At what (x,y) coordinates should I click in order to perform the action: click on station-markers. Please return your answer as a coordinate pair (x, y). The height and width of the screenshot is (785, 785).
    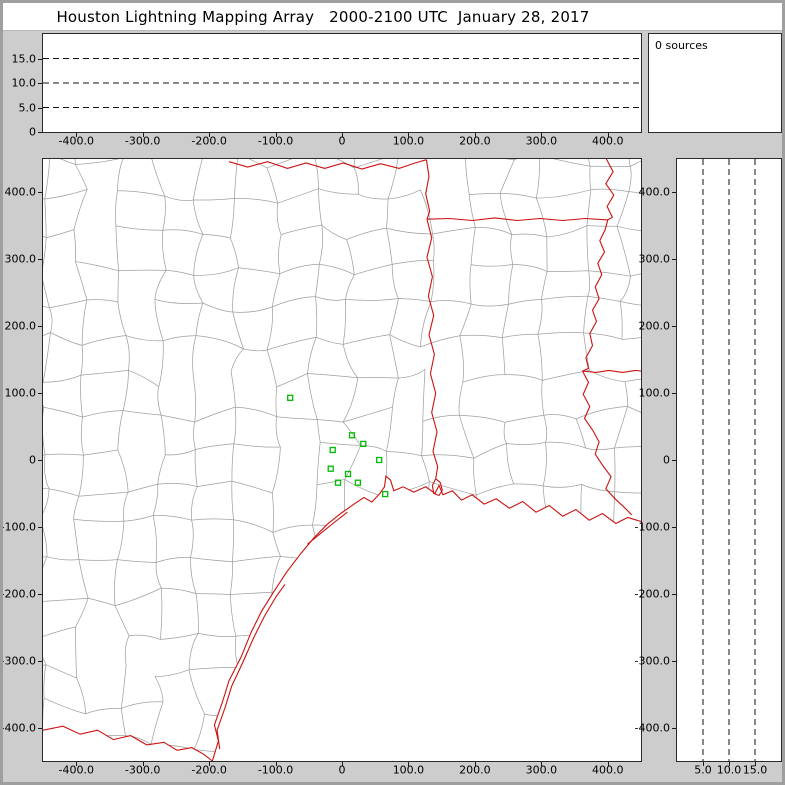
    Looking at the image, I should click on (338, 446).